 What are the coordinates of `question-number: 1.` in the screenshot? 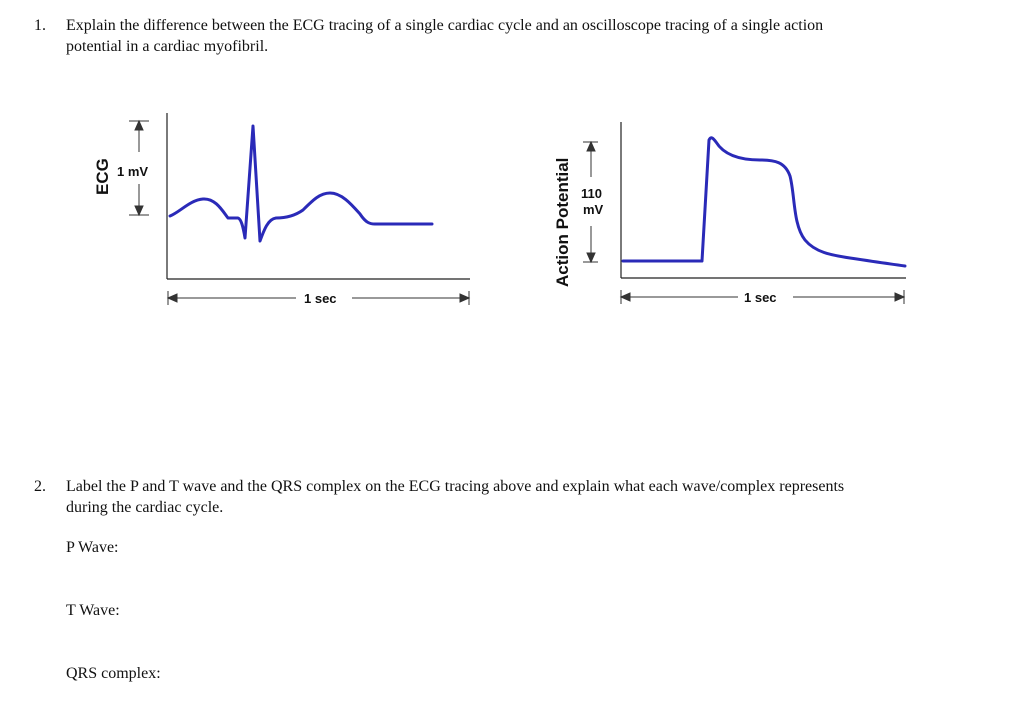 It's located at (40, 25).